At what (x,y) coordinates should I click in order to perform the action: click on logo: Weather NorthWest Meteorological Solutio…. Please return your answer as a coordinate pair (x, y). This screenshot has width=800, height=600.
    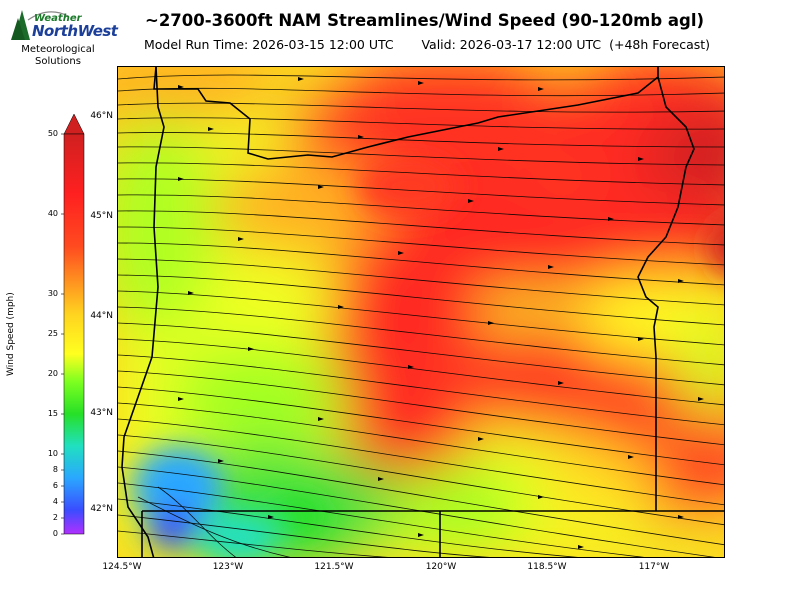
    Looking at the image, I should click on (63, 37).